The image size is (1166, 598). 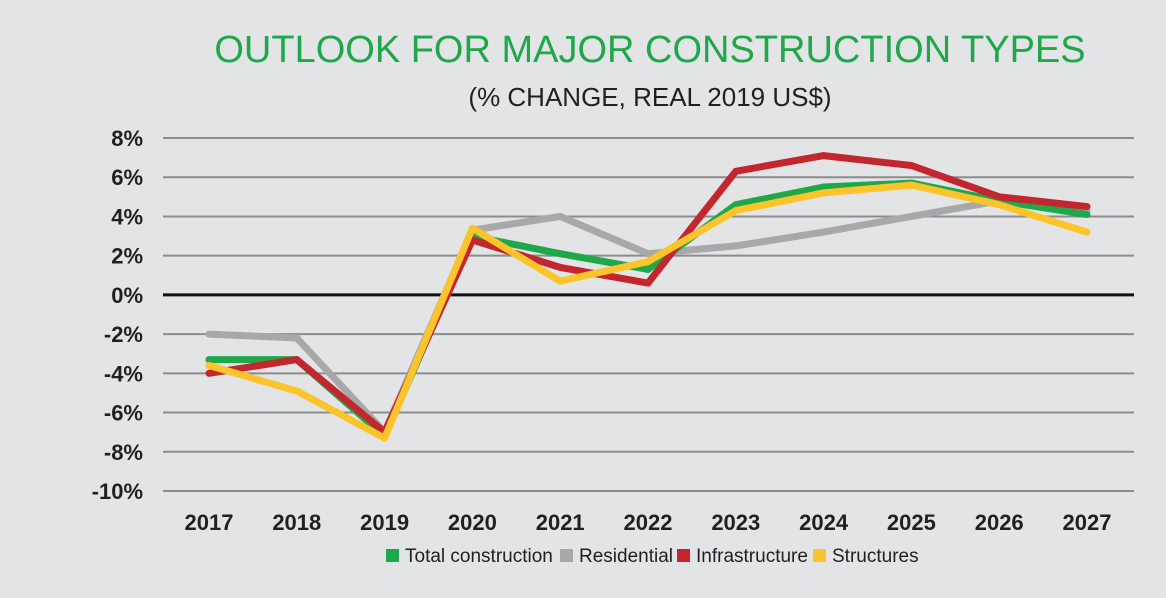 What do you see at coordinates (117, 315) in the screenshot?
I see `y-axis-tick-labels: 8% 6% 4% 2% 0% -2% -4% -6% -8% -10%` at bounding box center [117, 315].